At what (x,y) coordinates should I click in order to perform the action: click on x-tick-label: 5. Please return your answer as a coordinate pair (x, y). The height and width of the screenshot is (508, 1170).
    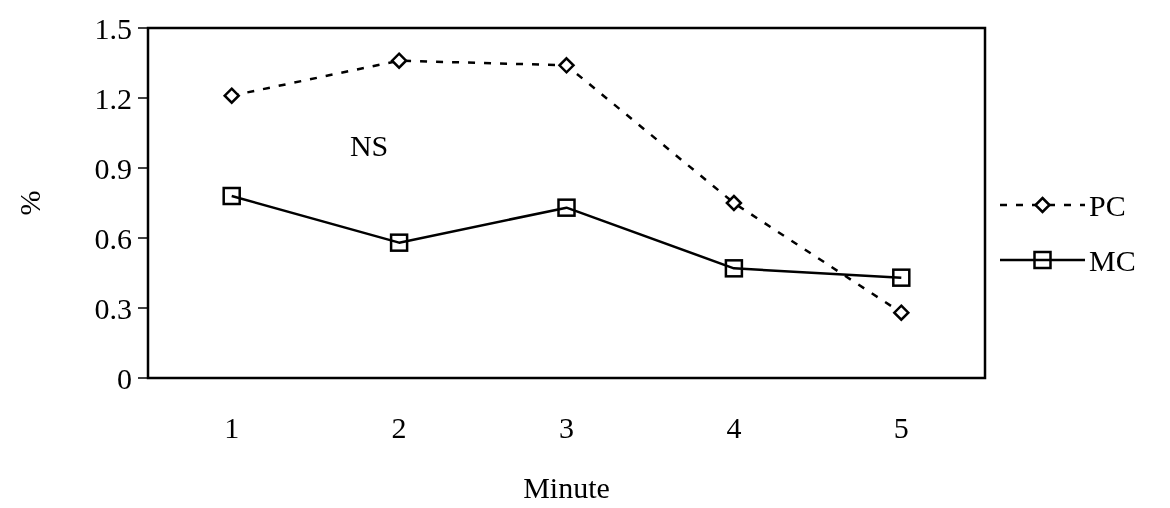
    Looking at the image, I should click on (901, 427).